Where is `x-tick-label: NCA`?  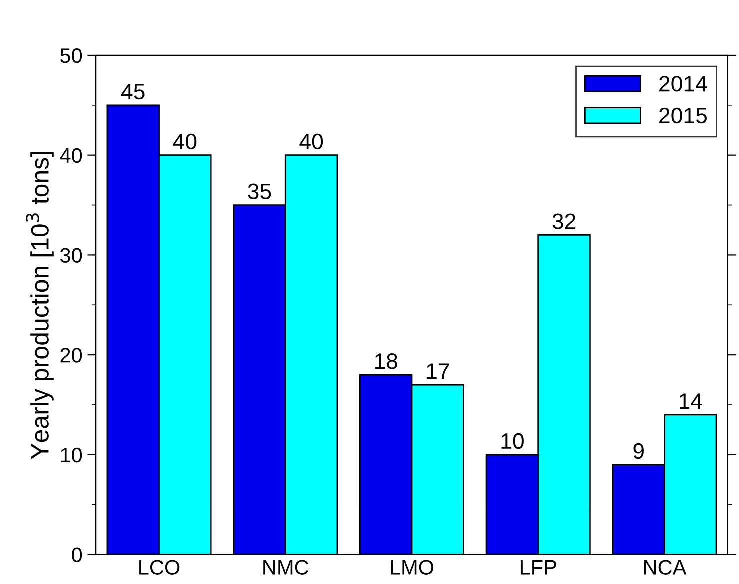
x-tick-label: NCA is located at coordinates (665, 567).